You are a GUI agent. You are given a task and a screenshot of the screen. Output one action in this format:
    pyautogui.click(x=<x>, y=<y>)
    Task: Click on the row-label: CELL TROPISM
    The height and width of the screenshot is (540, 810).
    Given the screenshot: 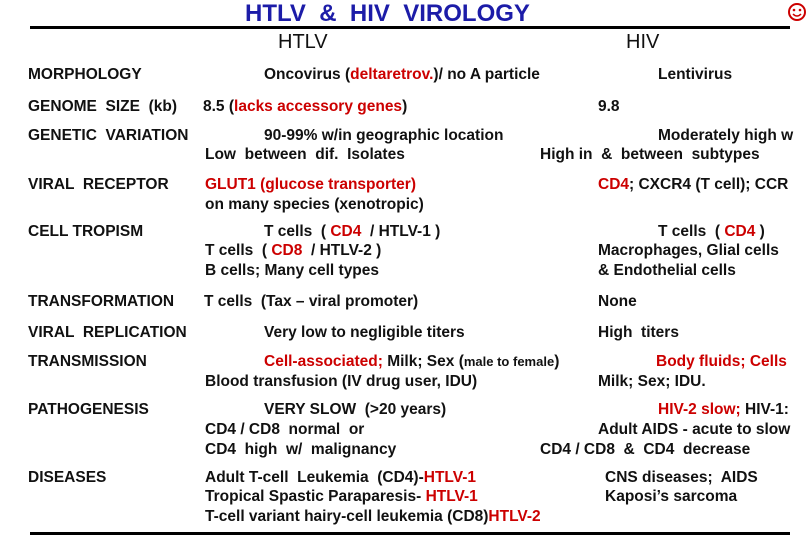 What is the action you would take?
    pyautogui.click(x=86, y=231)
    